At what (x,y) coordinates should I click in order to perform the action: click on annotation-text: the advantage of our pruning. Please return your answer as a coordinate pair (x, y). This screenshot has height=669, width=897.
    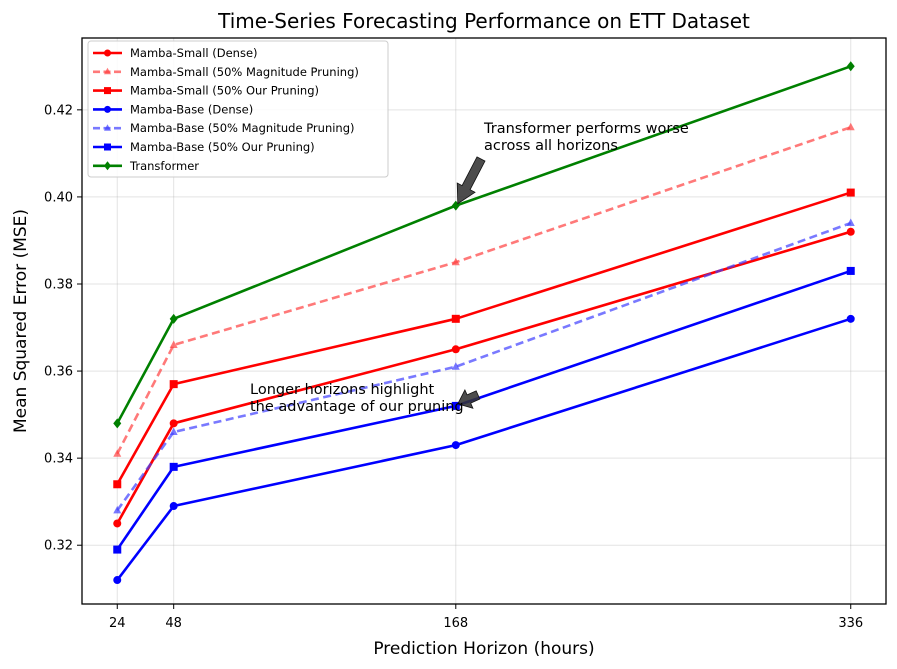
    Looking at the image, I should click on (357, 407).